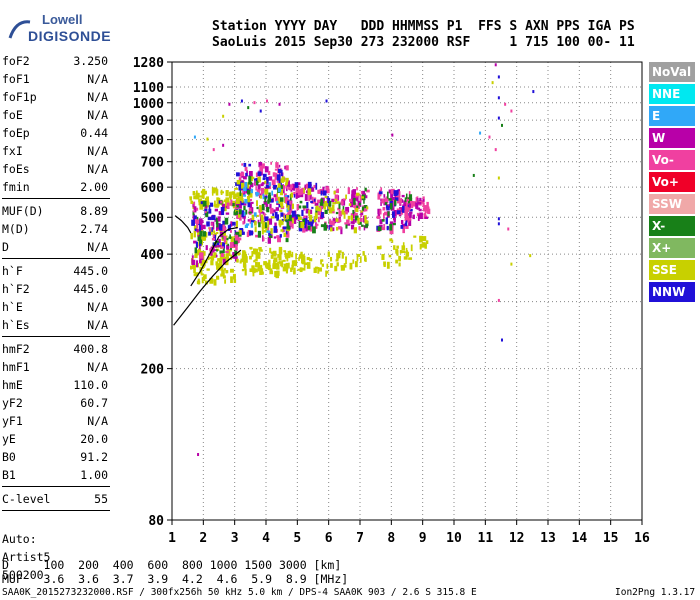  What do you see at coordinates (12, 385) in the screenshot?
I see `param-name: hmE` at bounding box center [12, 385].